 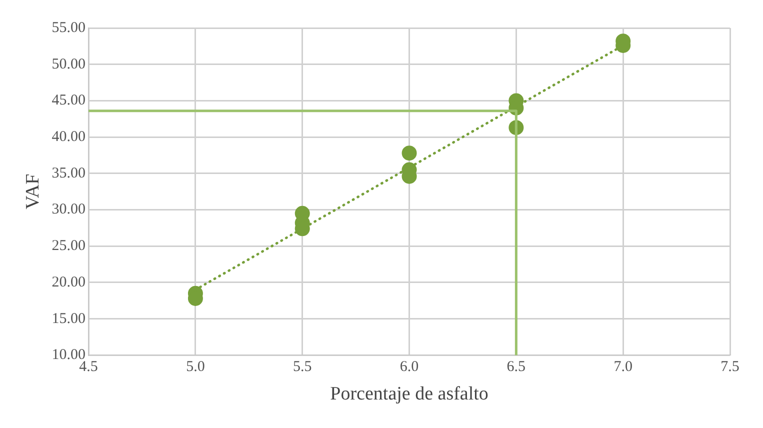 I want to click on x-tick-label: 7.5, so click(x=730, y=367).